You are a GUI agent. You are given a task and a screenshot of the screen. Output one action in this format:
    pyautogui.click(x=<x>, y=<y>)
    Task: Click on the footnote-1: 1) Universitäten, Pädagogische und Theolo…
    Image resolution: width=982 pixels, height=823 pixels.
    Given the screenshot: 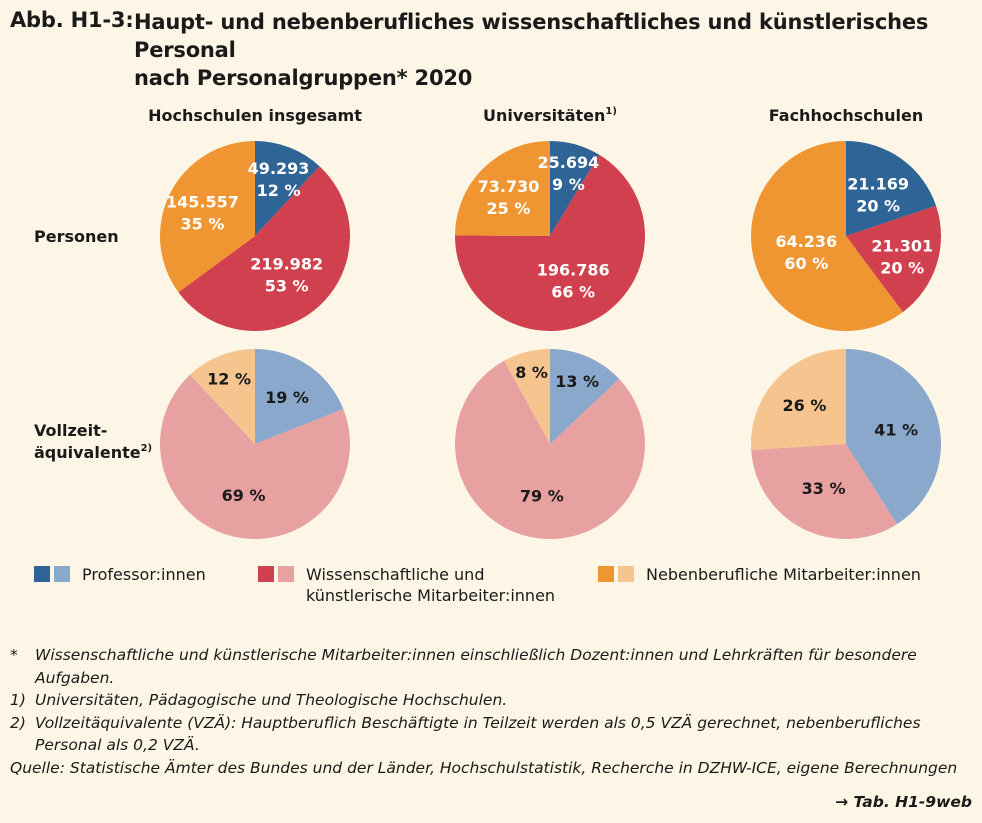 What is the action you would take?
    pyautogui.click(x=490, y=700)
    